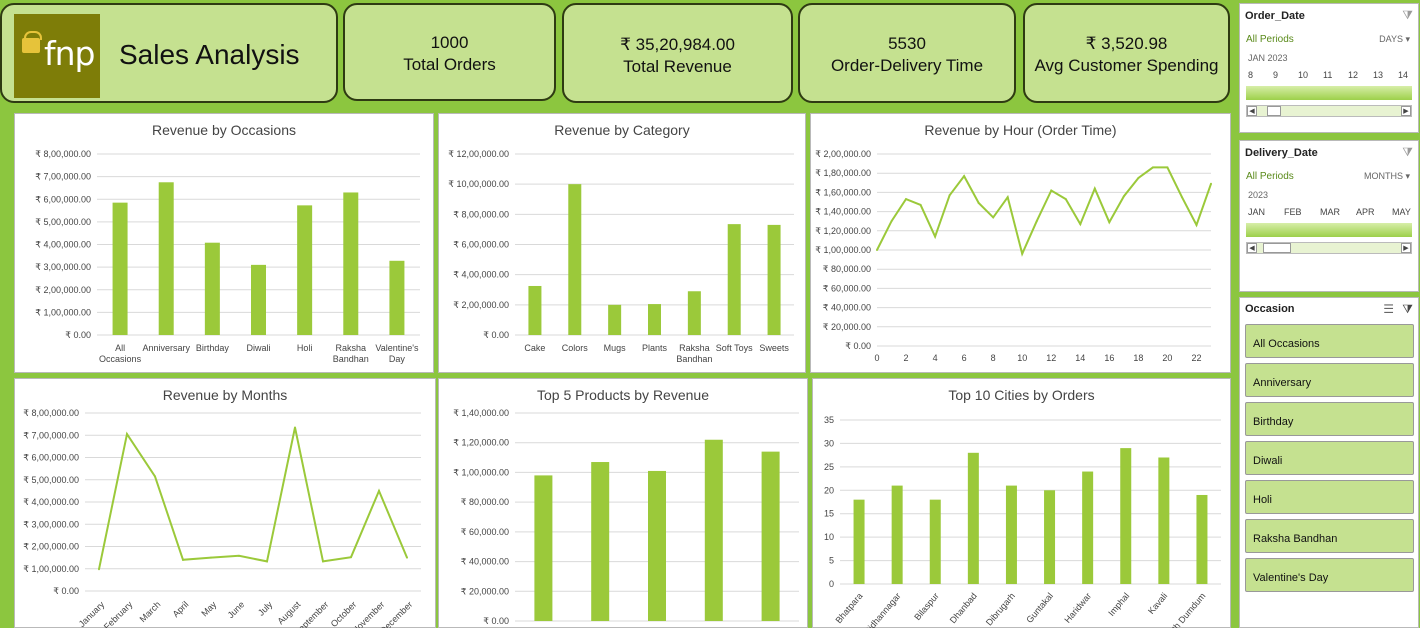  Describe the element at coordinates (622, 130) in the screenshot. I see `chart-title: Revenue by Category` at that location.